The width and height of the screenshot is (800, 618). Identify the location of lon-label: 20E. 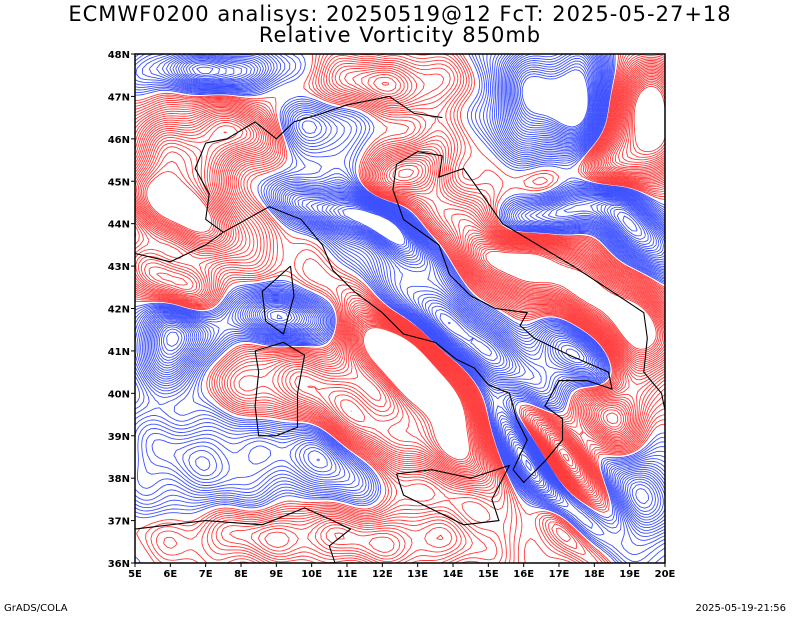
(665, 574).